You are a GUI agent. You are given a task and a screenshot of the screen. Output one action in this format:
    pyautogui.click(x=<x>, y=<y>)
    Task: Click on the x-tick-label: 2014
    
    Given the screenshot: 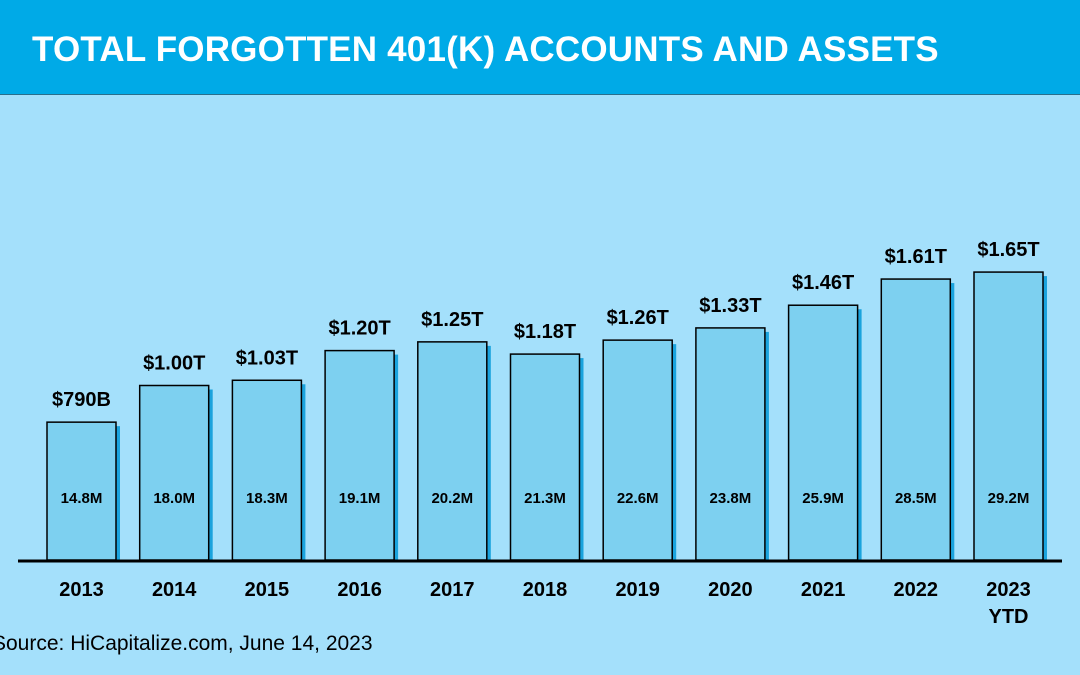 What is the action you would take?
    pyautogui.click(x=174, y=590)
    